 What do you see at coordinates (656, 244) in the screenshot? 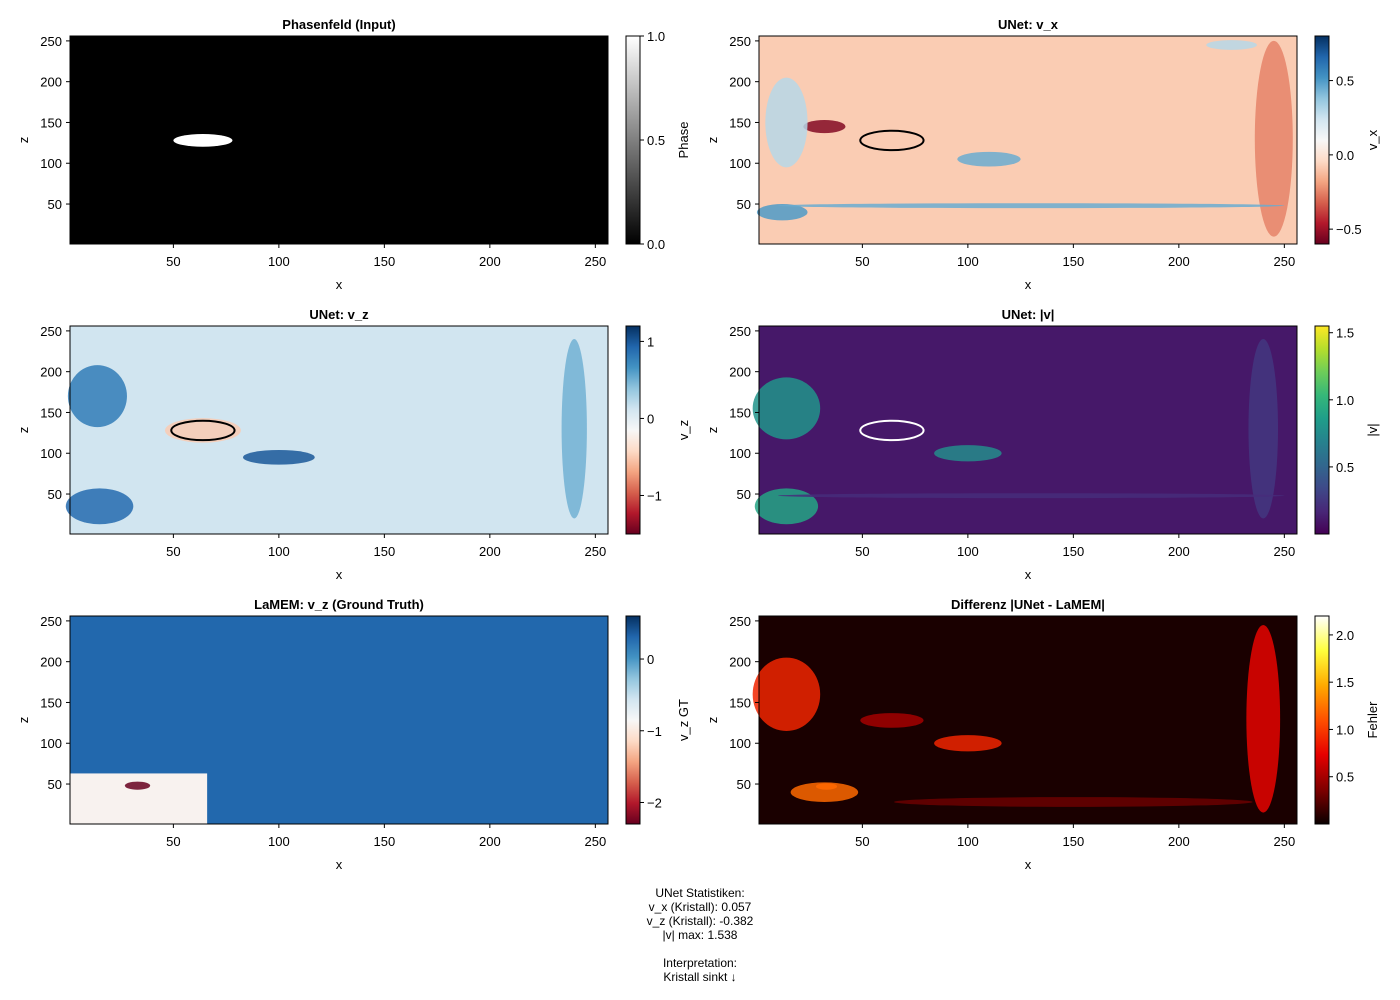
I see `colorbar-tick-label: 0.0` at bounding box center [656, 244].